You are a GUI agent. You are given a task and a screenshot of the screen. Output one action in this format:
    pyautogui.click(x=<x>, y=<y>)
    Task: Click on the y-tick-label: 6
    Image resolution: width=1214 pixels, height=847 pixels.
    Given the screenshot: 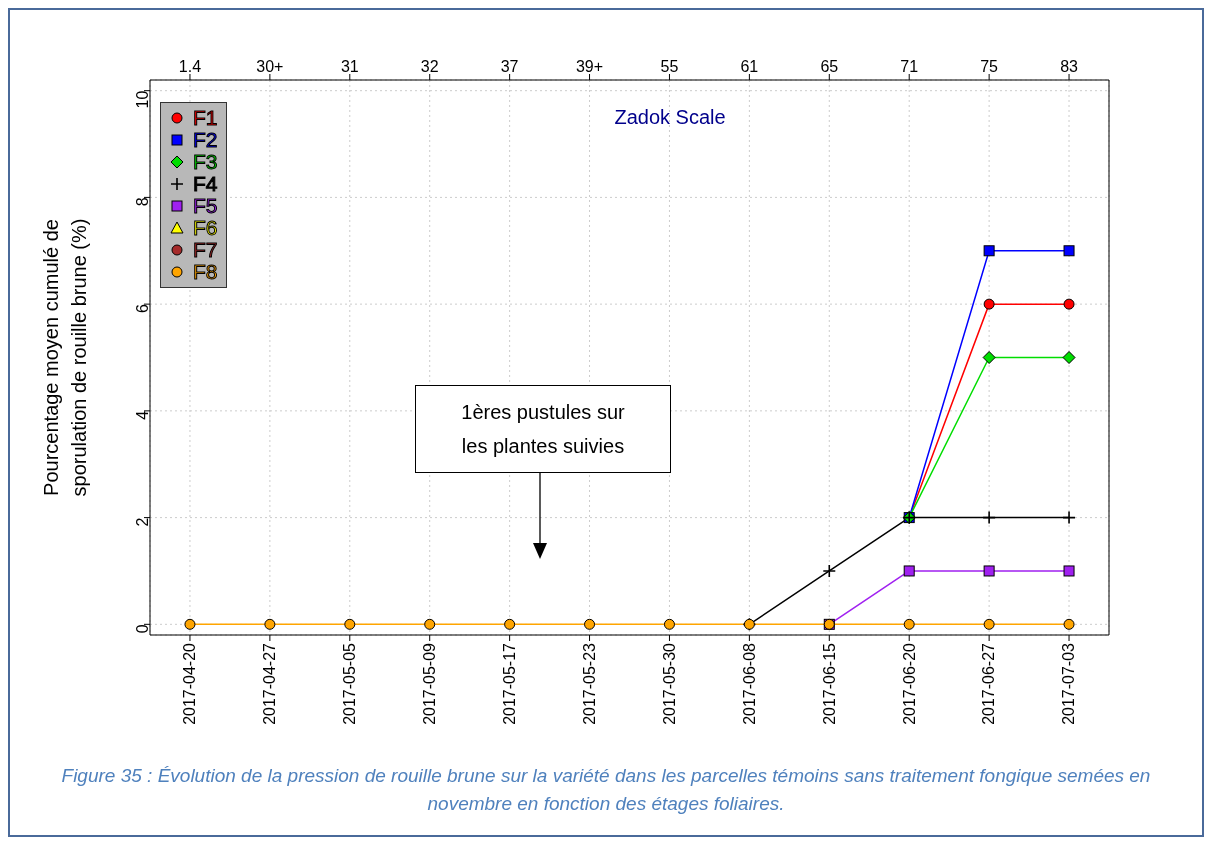 What is the action you would take?
    pyautogui.click(x=142, y=309)
    